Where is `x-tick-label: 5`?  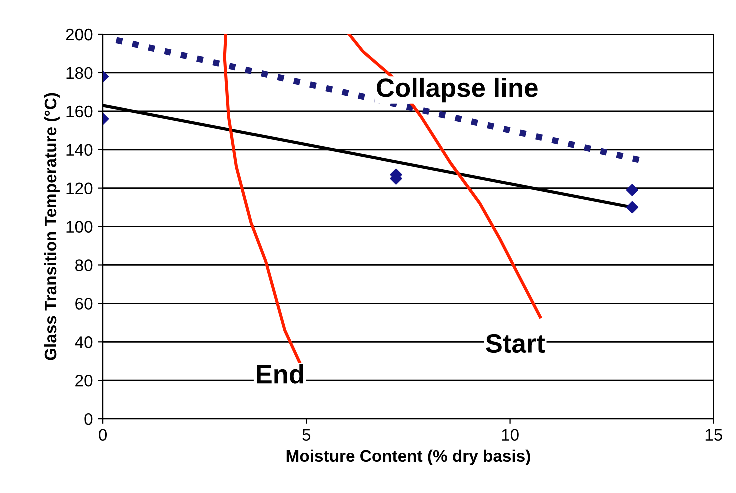 x-tick-label: 5 is located at coordinates (306, 435).